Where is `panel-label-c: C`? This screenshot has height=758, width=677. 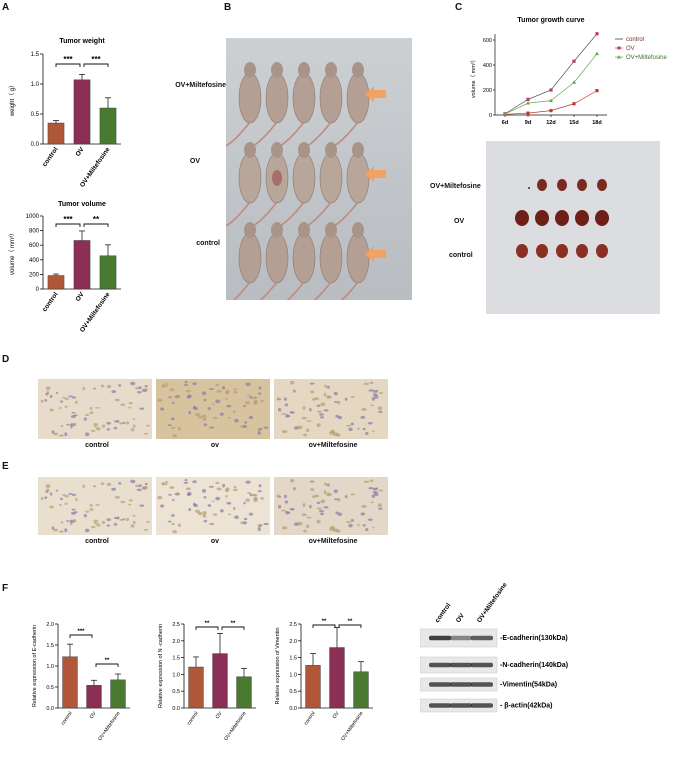 panel-label-c: C is located at coordinates (459, 7).